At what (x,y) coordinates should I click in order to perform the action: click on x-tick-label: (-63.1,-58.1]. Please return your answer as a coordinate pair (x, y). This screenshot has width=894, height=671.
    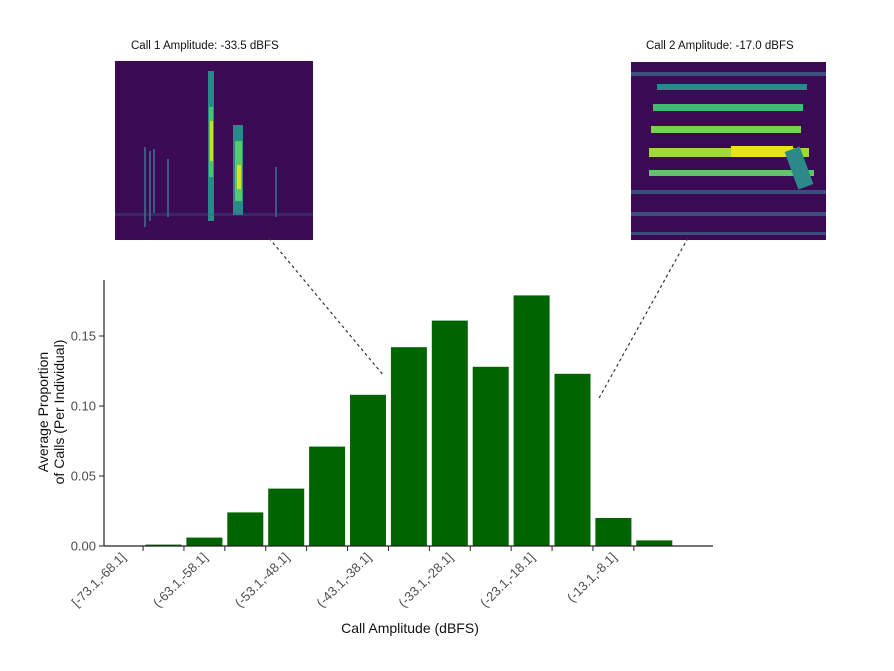
    Looking at the image, I should click on (180, 580).